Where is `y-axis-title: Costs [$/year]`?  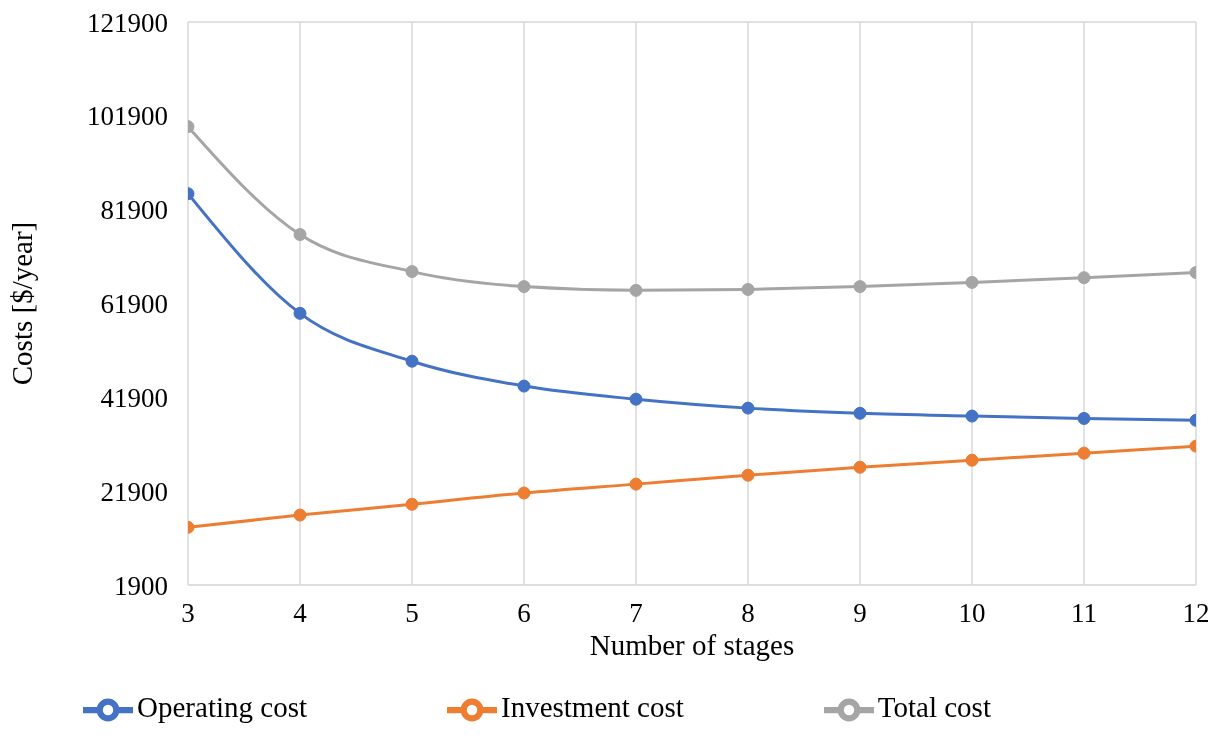 y-axis-title: Costs [$/year] is located at coordinates (22, 303).